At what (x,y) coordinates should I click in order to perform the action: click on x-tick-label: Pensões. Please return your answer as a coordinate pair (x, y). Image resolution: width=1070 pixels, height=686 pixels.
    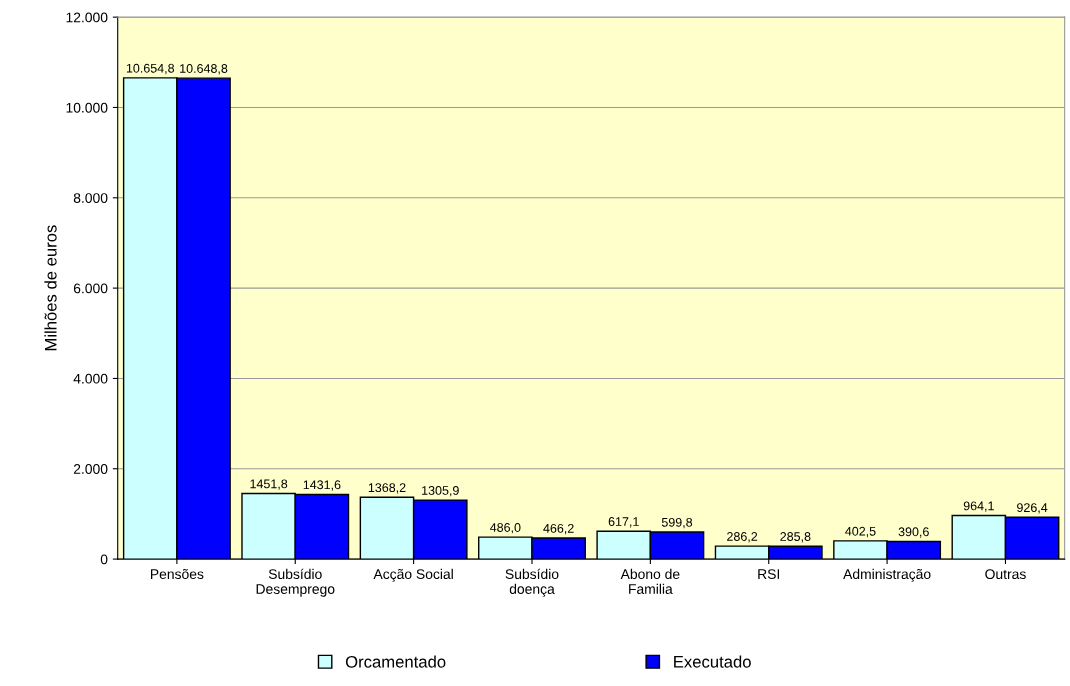
    Looking at the image, I should click on (177, 574).